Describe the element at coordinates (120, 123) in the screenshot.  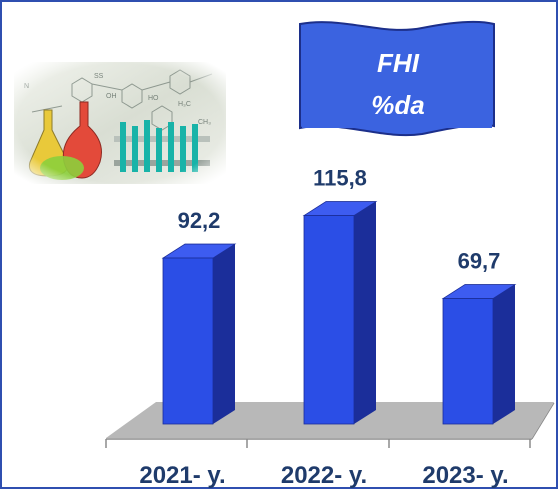
I see `chemistry-lab-image: SS OH HO H₃C CH₃ N` at that location.